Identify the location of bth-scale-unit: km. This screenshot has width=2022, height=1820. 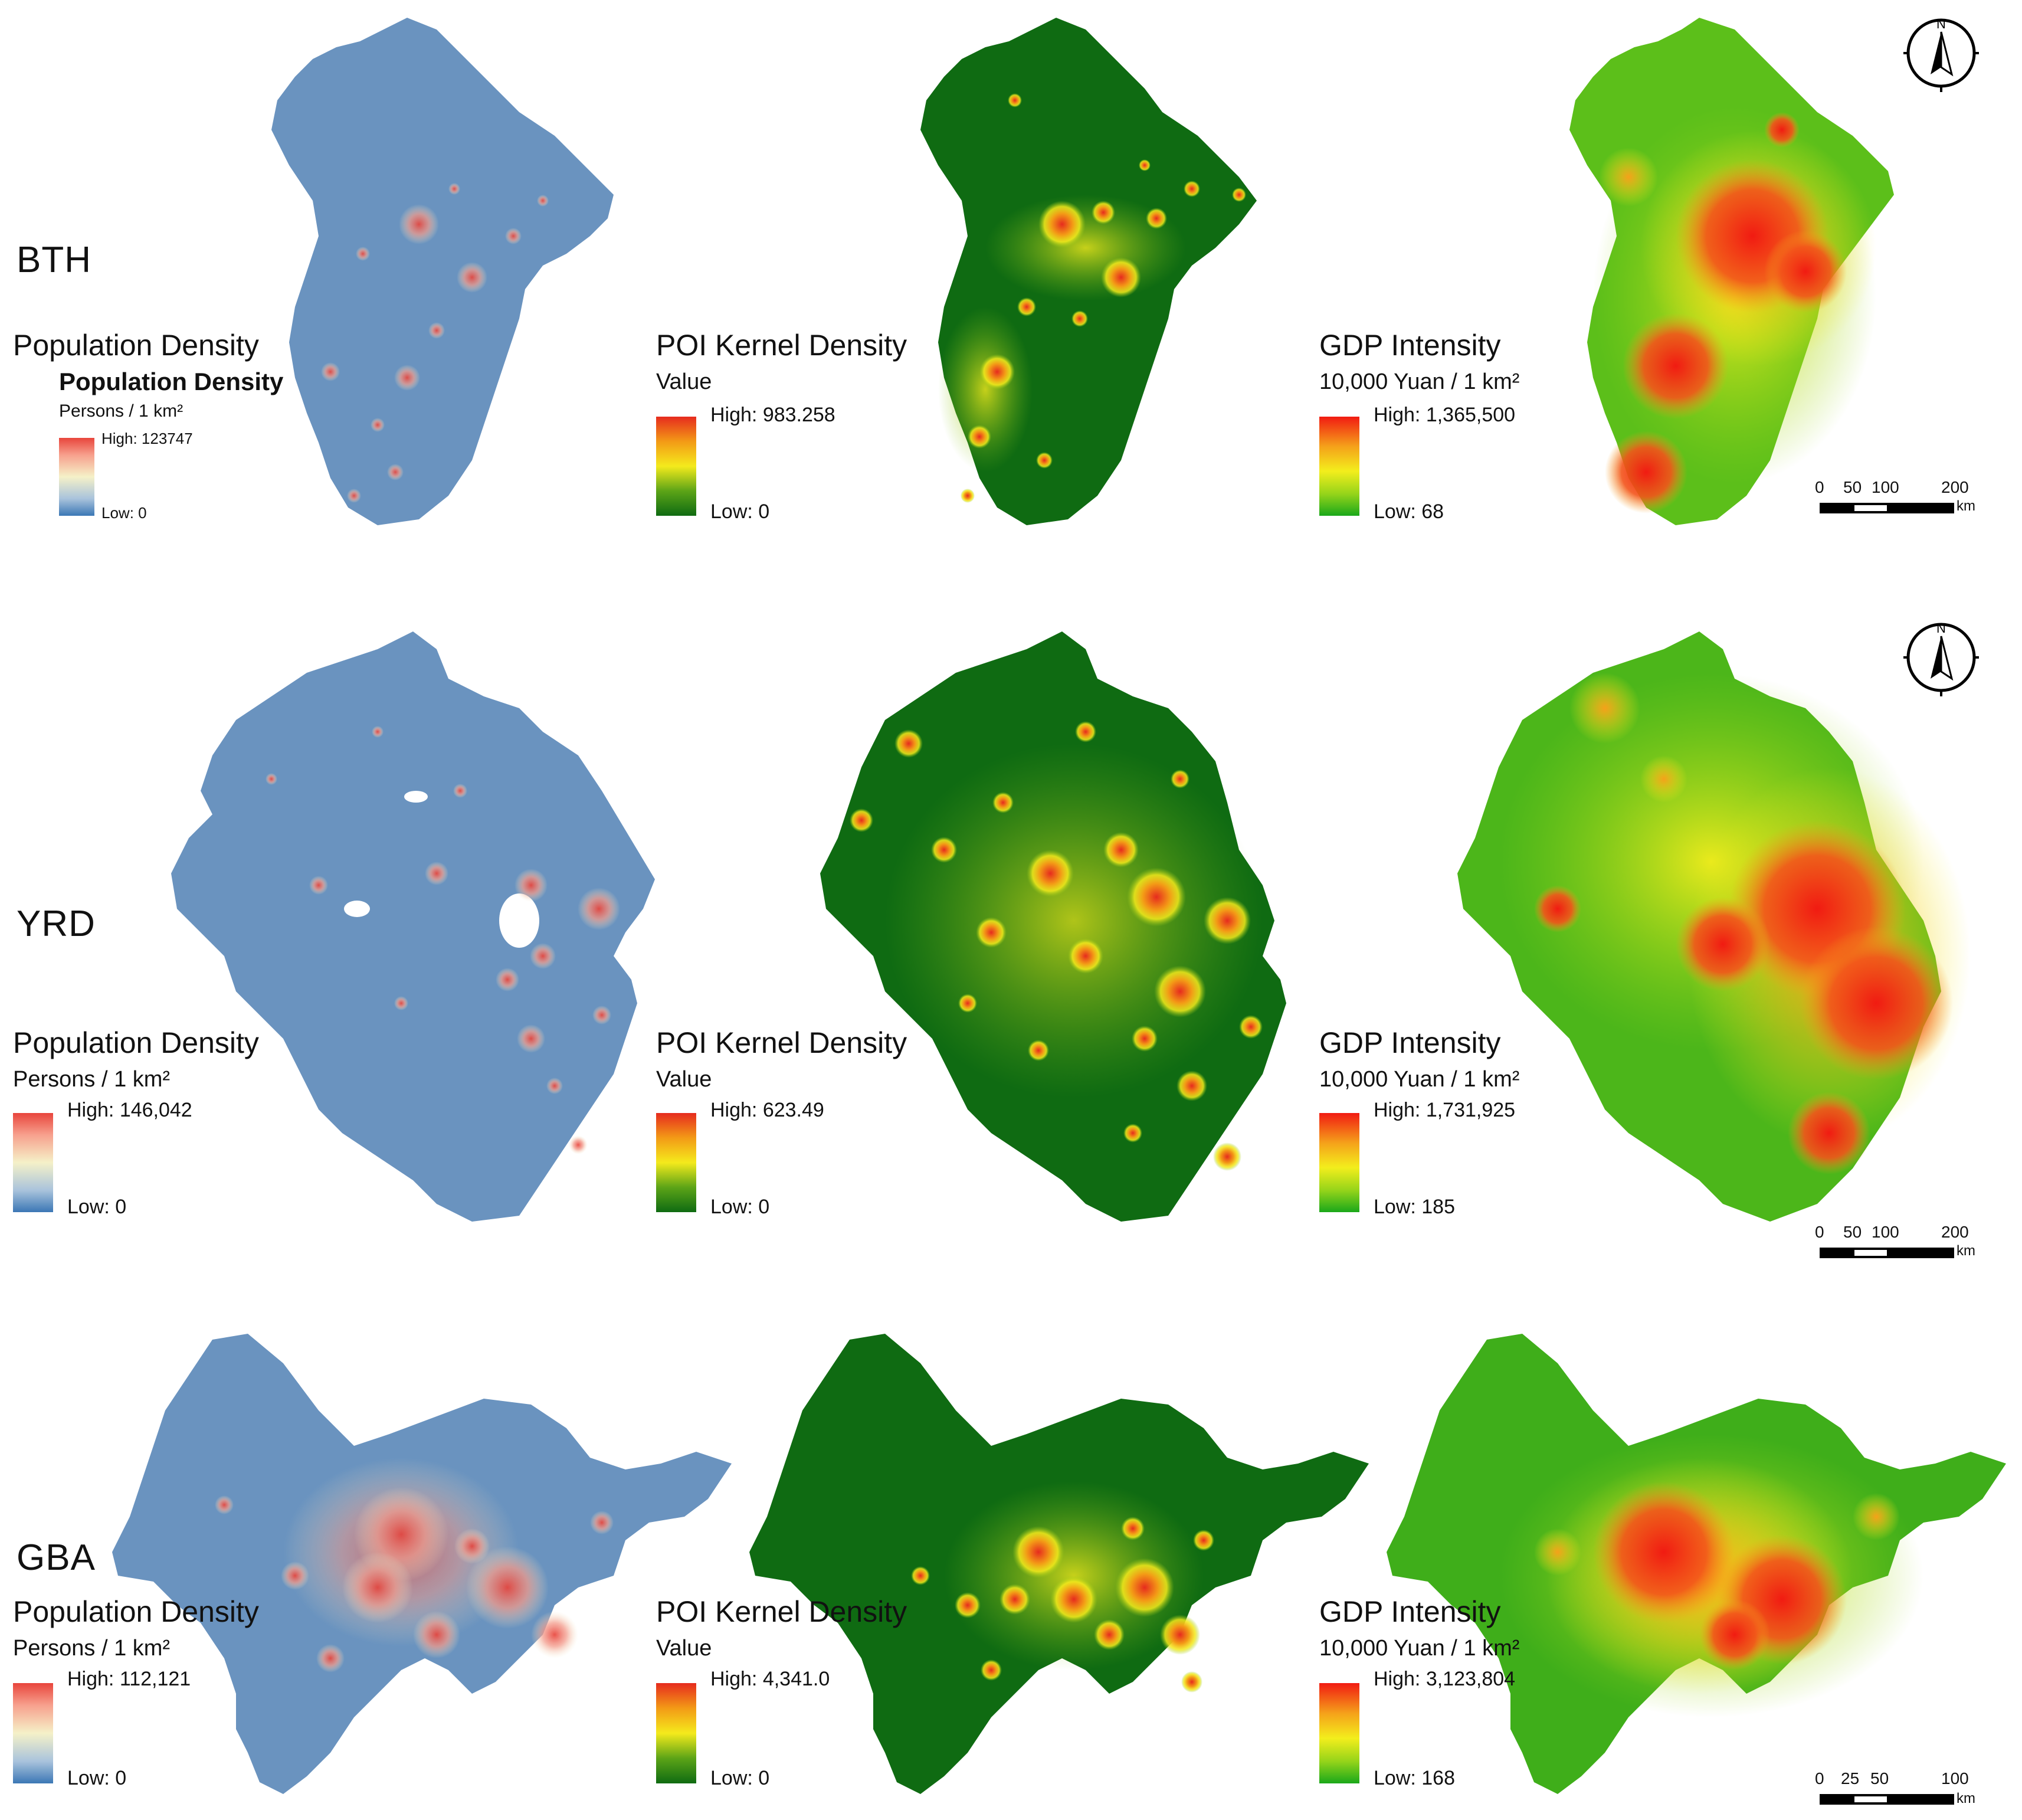
(1966, 506).